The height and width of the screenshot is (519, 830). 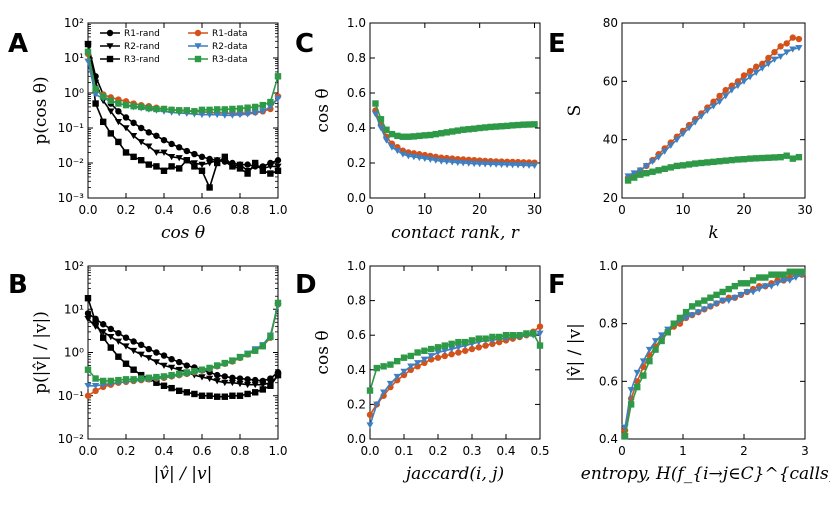 I want to click on y-tick-label: 0.4, so click(x=356, y=370).